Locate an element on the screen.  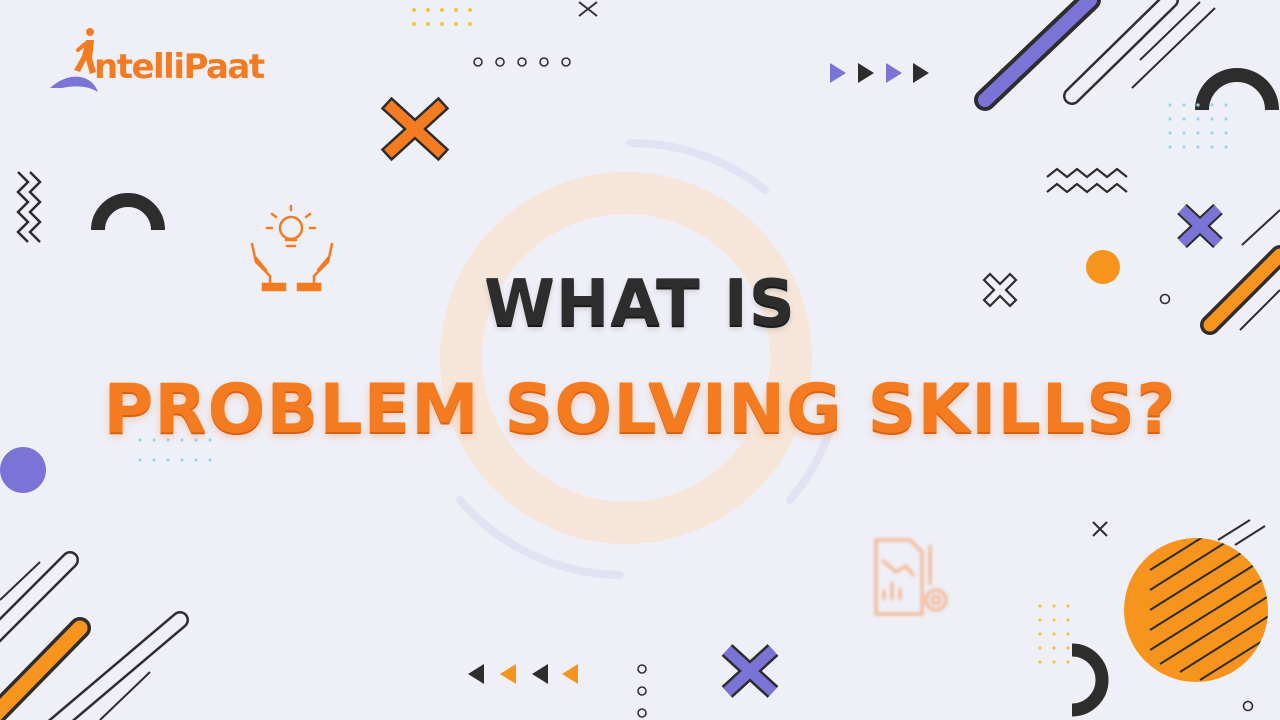
zigzag-left is located at coordinates (29, 207).